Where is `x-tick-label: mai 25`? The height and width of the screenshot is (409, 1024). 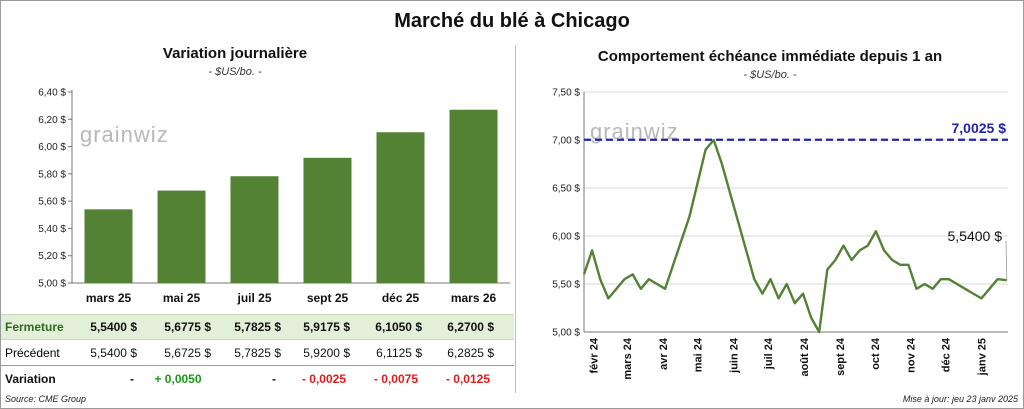
x-tick-label: mai 25 is located at coordinates (182, 298).